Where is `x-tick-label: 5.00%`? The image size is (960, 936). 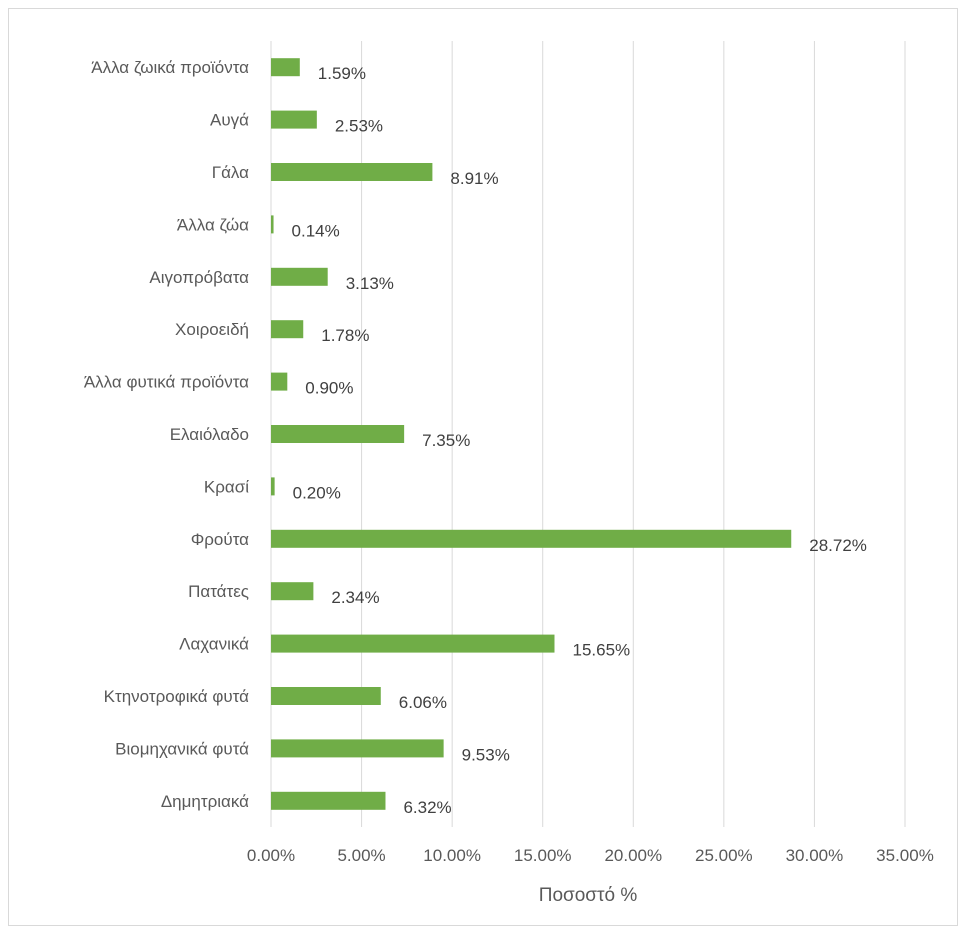
x-tick-label: 5.00% is located at coordinates (361, 855).